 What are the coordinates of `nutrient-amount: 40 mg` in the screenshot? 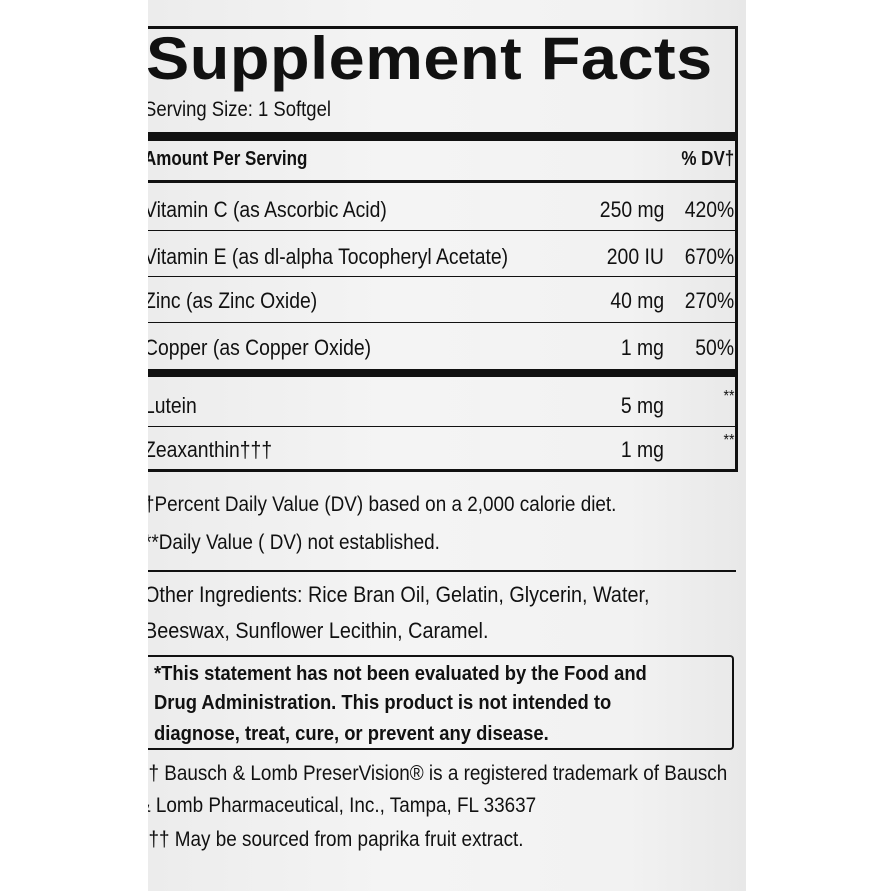 It's located at (637, 300).